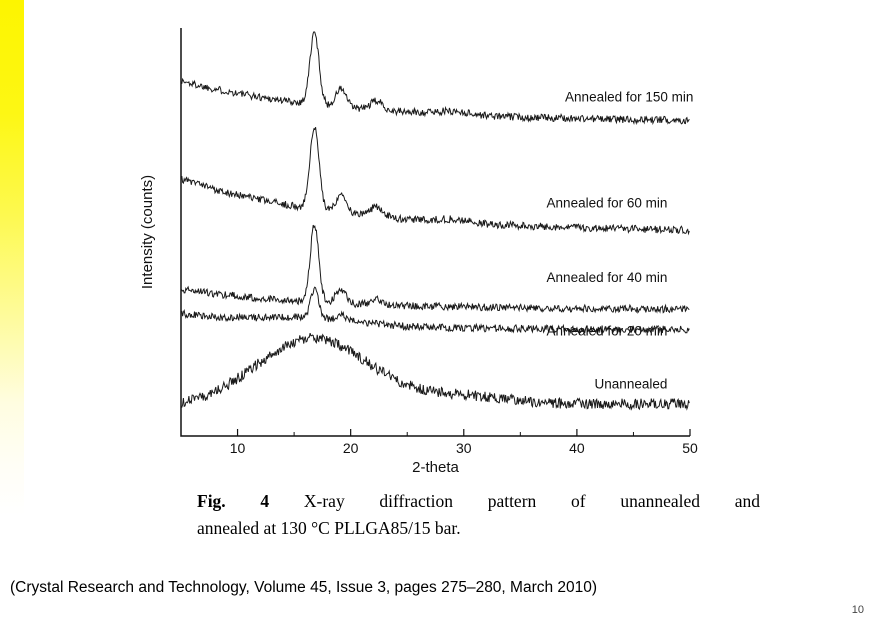 This screenshot has width=886, height=629. I want to click on series-label: Annealed for 40 min, so click(607, 277).